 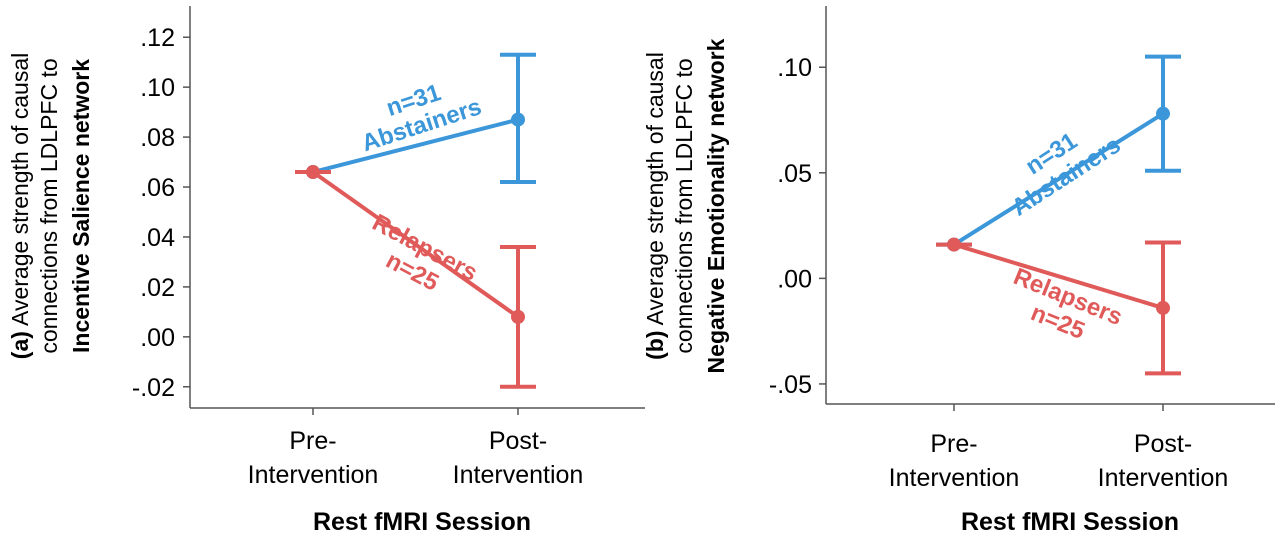 What do you see at coordinates (716, 205) in the screenshot?
I see `y-axis-title-line-3: Negative Emotionality network` at bounding box center [716, 205].